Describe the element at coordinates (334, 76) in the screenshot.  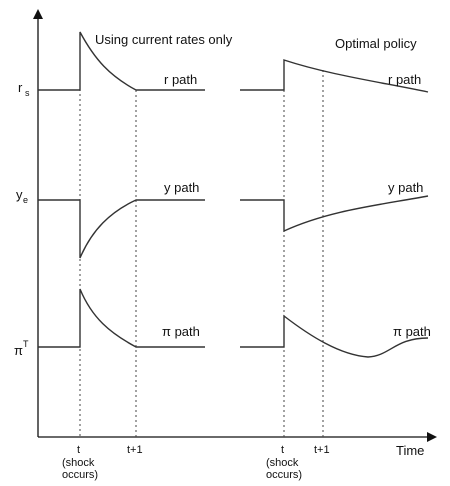
I see `right-r-path-line` at that location.